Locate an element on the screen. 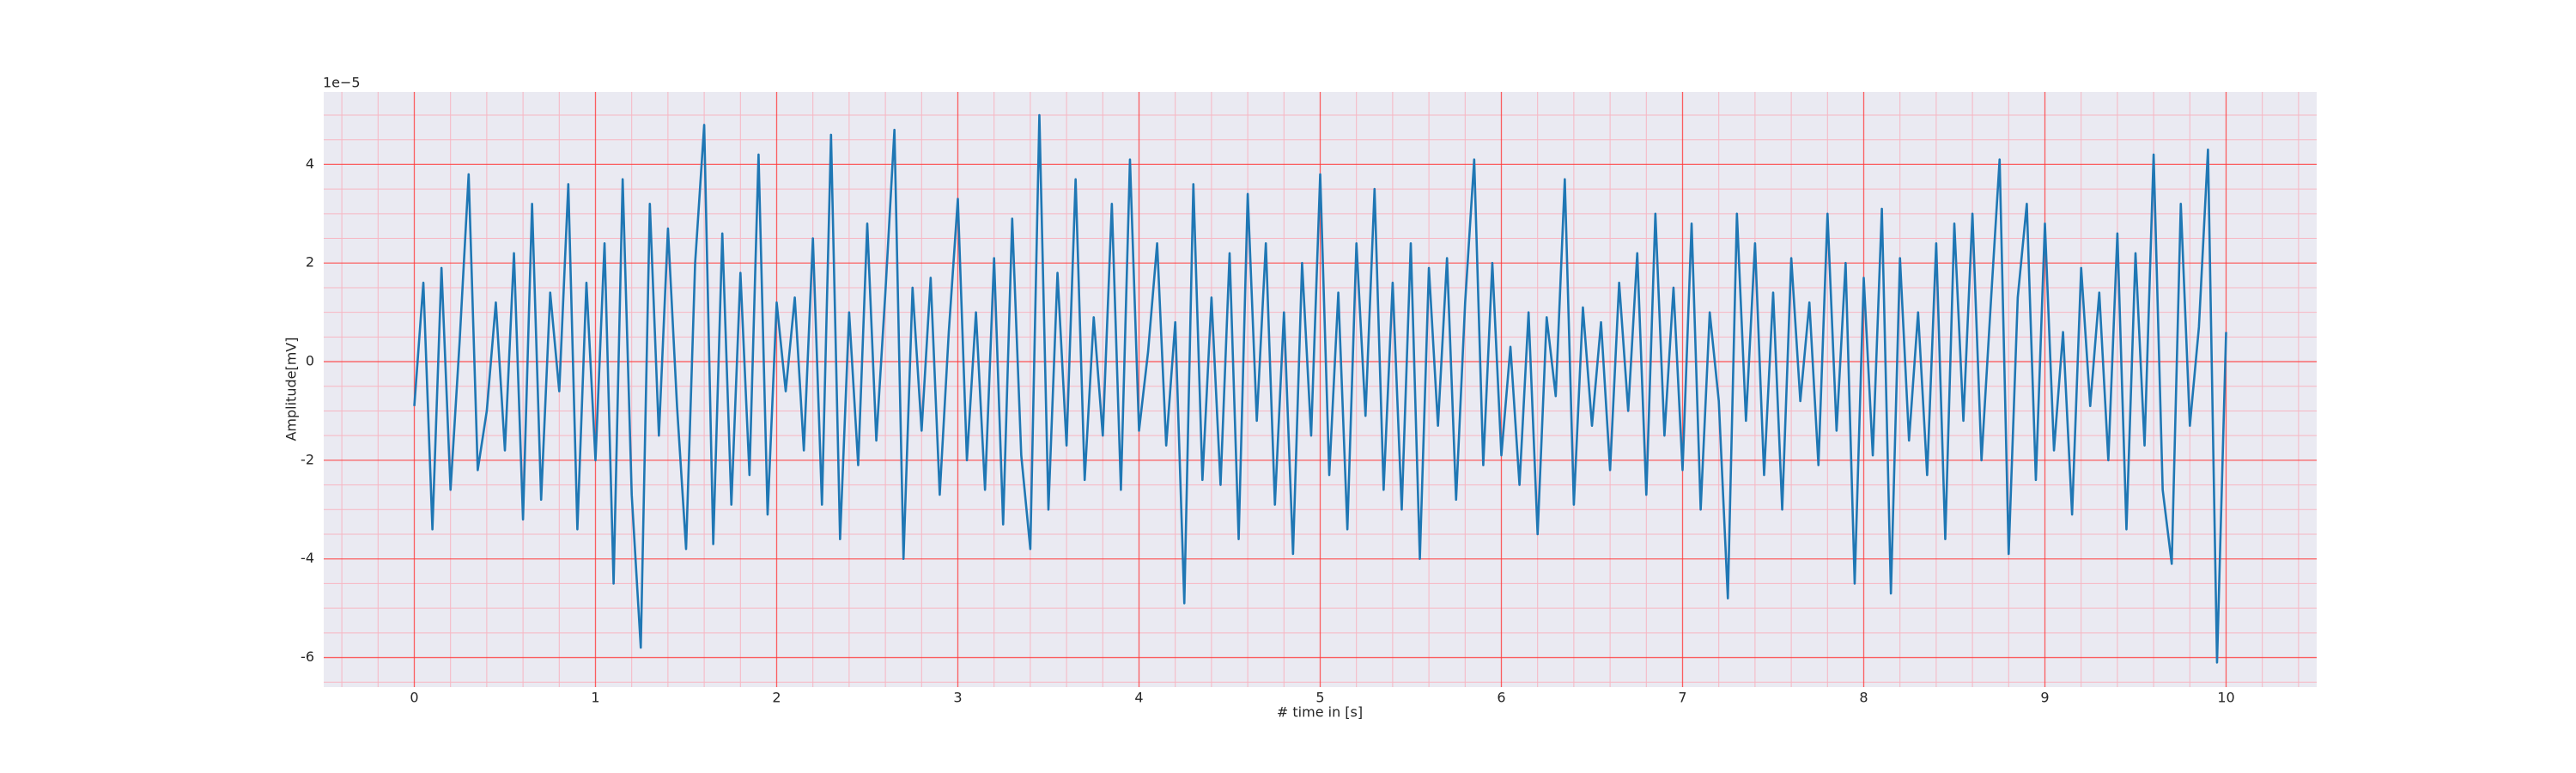  x-axis-label: # time in [s] is located at coordinates (1320, 712).